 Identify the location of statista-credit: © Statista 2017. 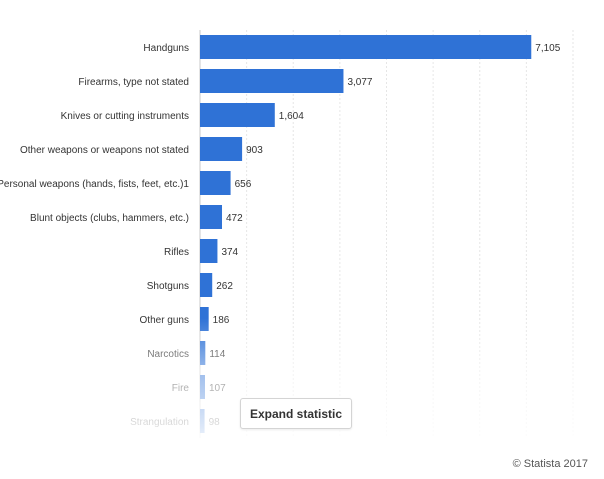
(550, 464).